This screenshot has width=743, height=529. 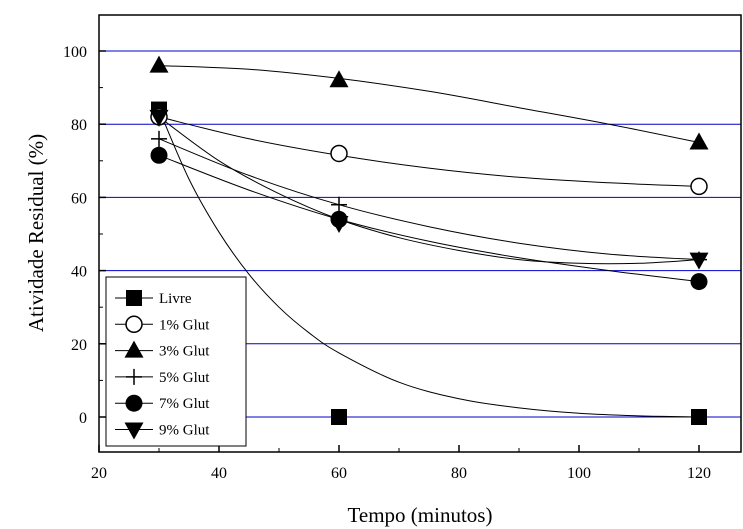 I want to click on y-tick-label: 20, so click(x=79, y=345).